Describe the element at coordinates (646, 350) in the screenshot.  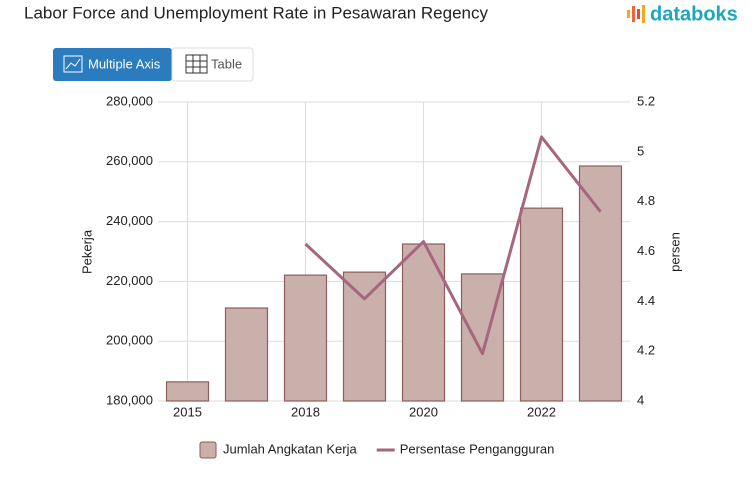
I see `y2-tick-label: 4.2` at that location.